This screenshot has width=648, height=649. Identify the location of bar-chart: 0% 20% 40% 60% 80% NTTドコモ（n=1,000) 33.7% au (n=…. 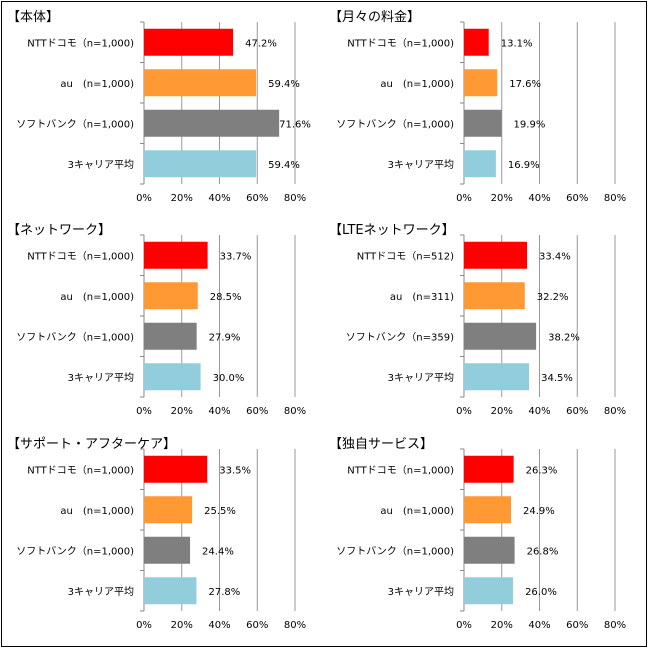
(161, 325).